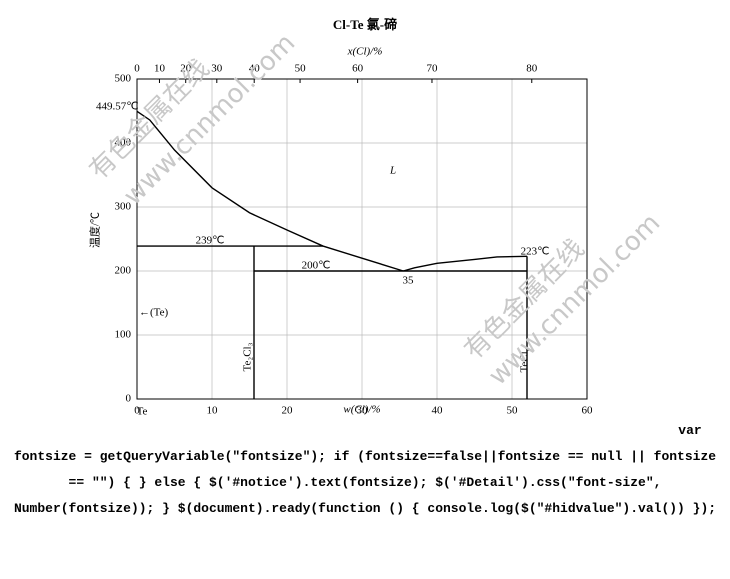 The height and width of the screenshot is (579, 730). I want to click on x-tick-label: 40, so click(438, 411).